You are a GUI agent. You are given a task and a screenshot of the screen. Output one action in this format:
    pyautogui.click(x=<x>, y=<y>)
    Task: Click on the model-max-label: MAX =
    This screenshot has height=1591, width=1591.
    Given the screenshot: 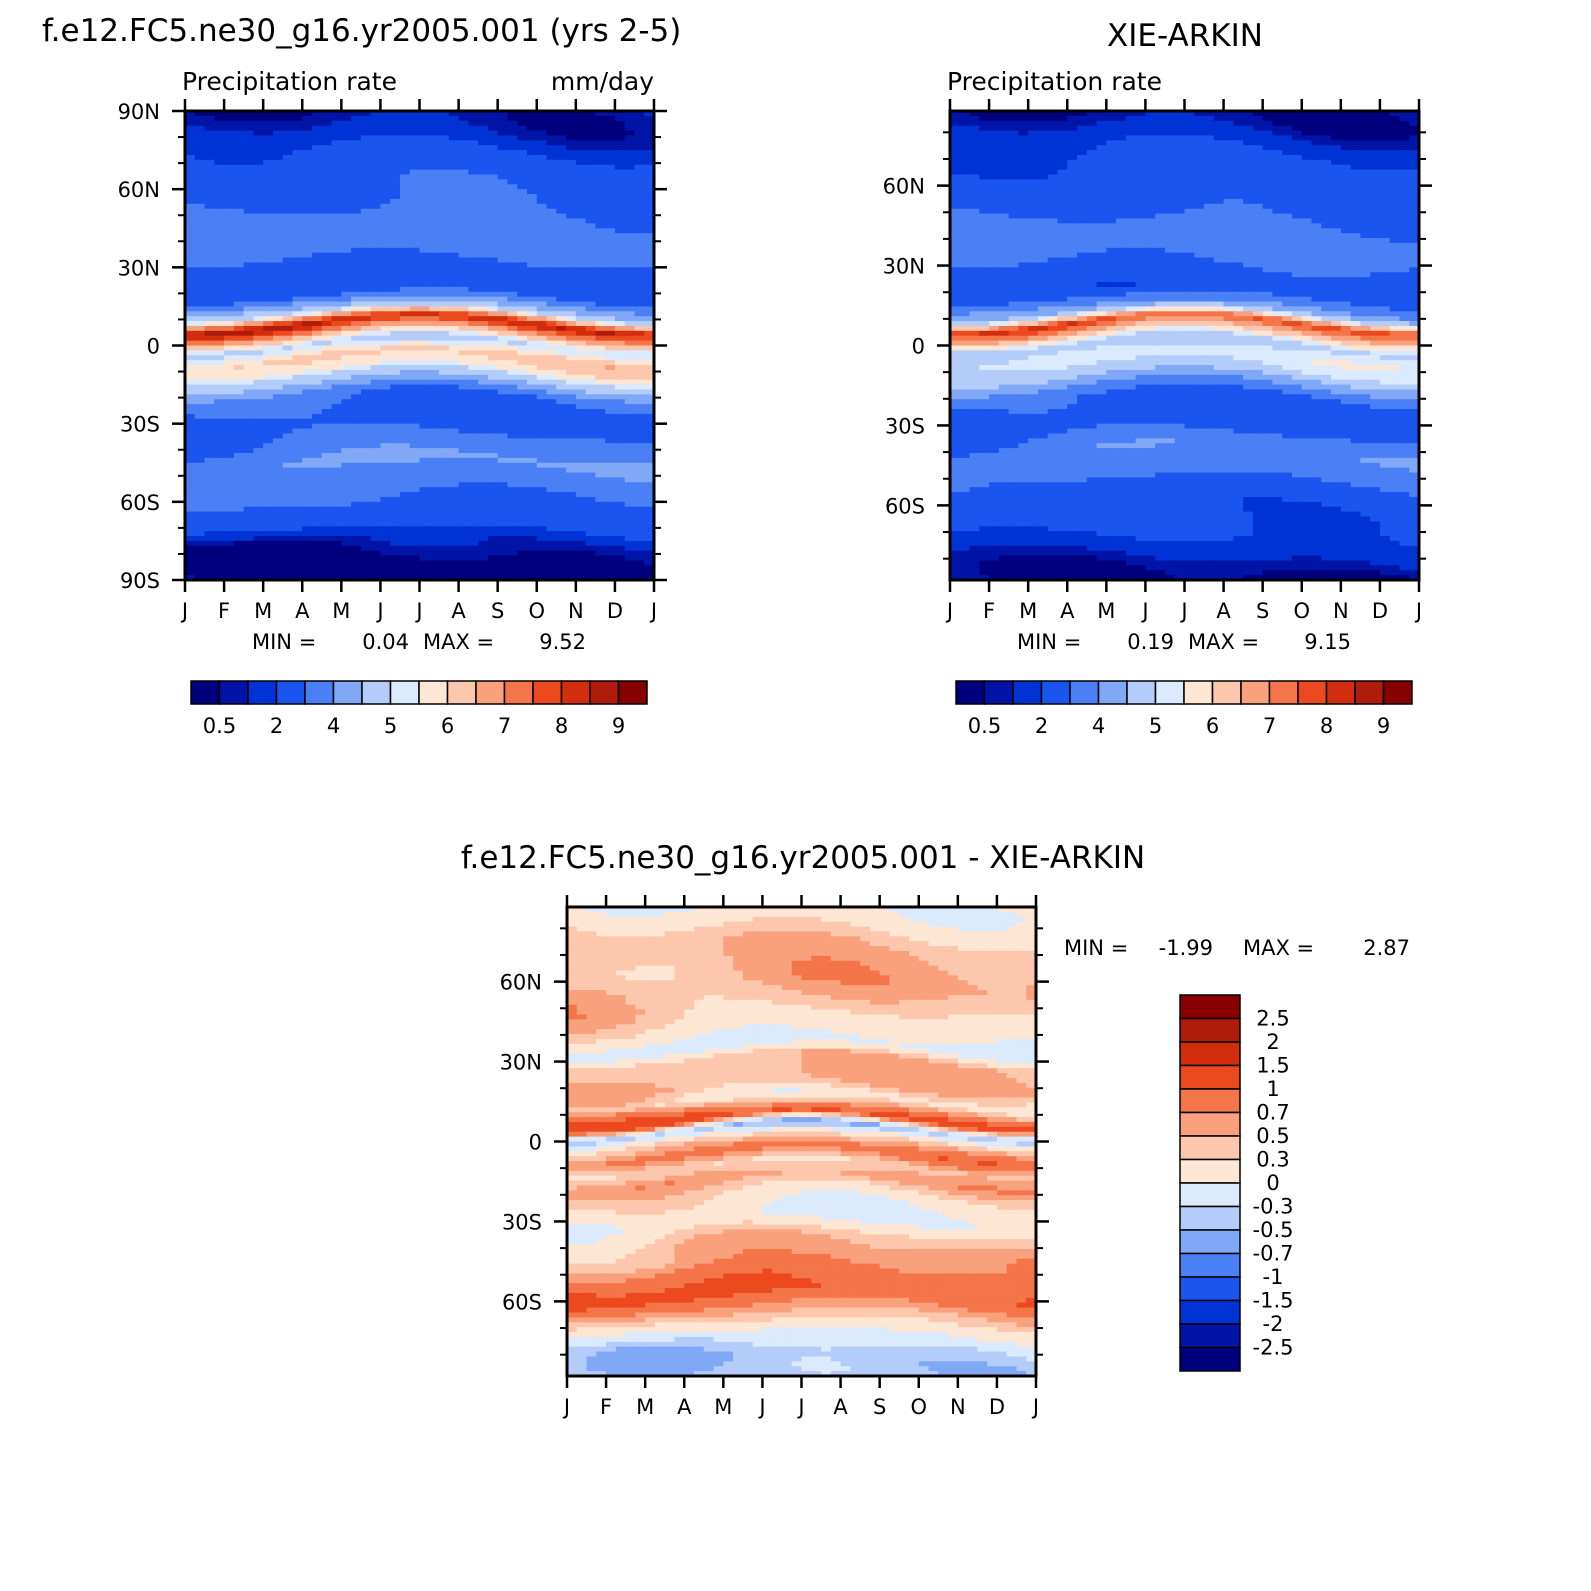 What is the action you would take?
    pyautogui.click(x=458, y=642)
    